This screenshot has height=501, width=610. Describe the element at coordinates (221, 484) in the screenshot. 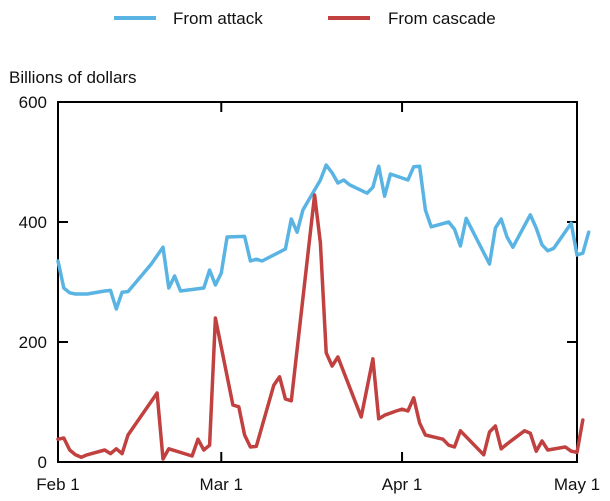

I see `x-tick-label: Mar 1` at that location.